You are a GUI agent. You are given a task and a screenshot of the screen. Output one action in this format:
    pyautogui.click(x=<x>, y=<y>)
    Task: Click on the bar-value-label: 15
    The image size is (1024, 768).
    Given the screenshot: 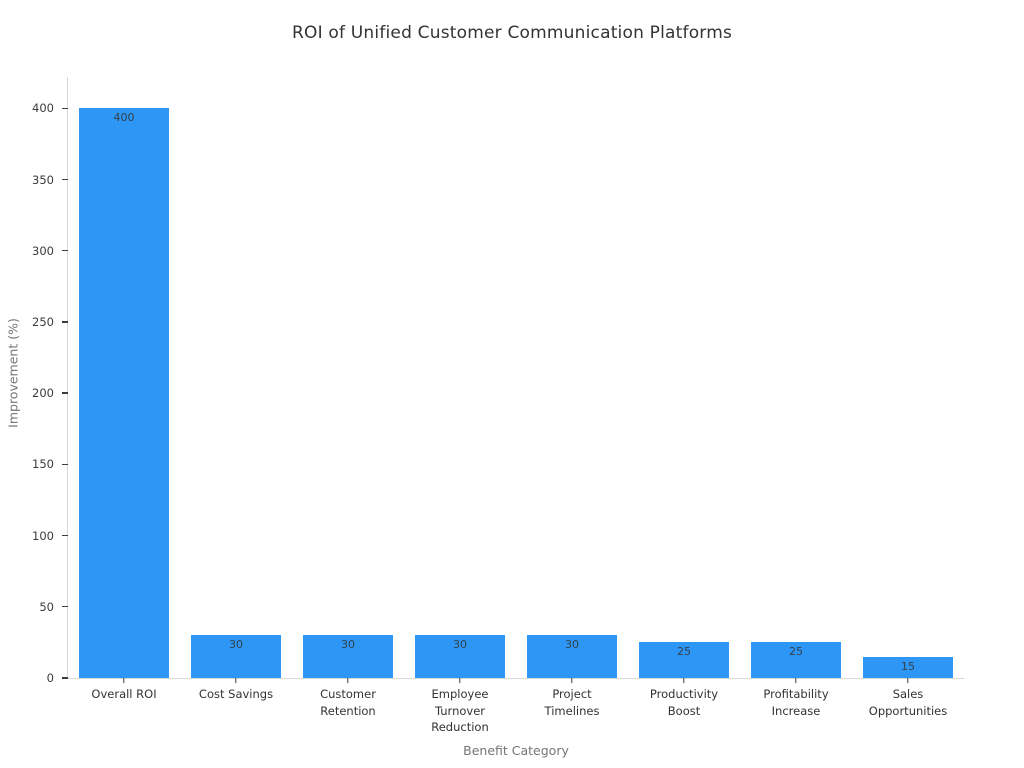 What is the action you would take?
    pyautogui.click(x=907, y=666)
    